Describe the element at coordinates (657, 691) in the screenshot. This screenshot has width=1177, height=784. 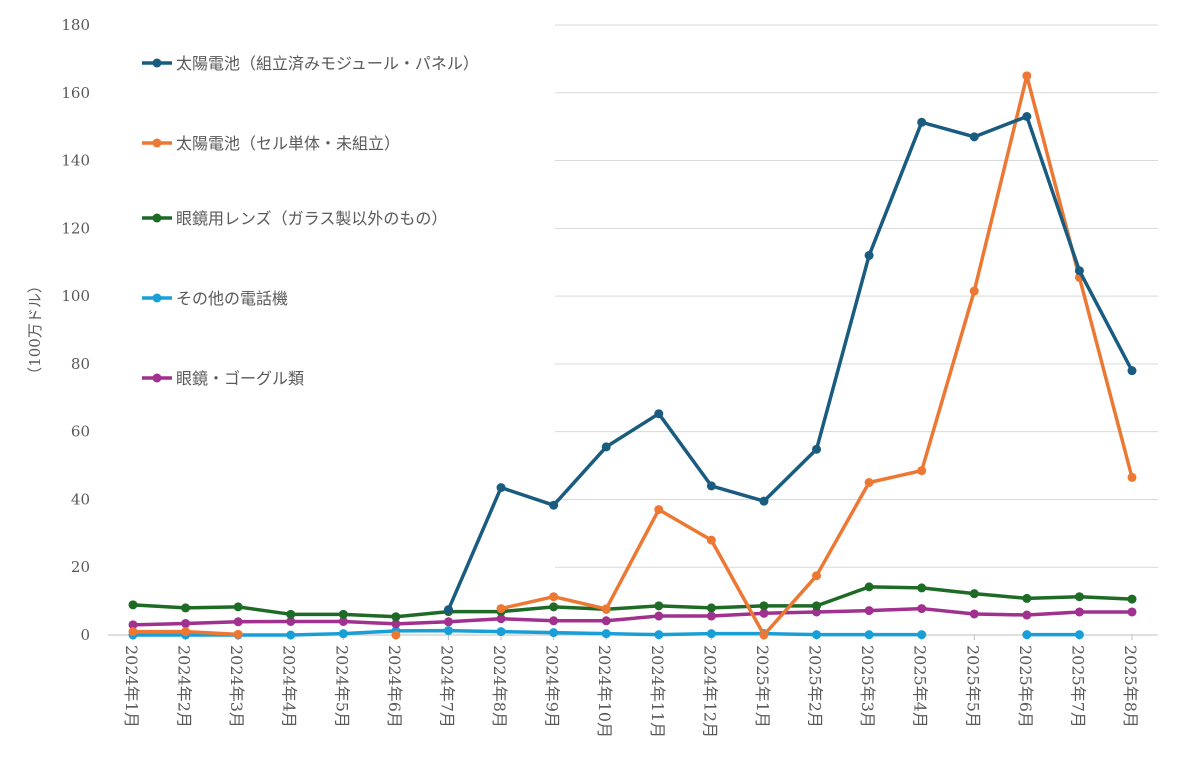
I see `x-tick-label: 2024年11月` at that location.